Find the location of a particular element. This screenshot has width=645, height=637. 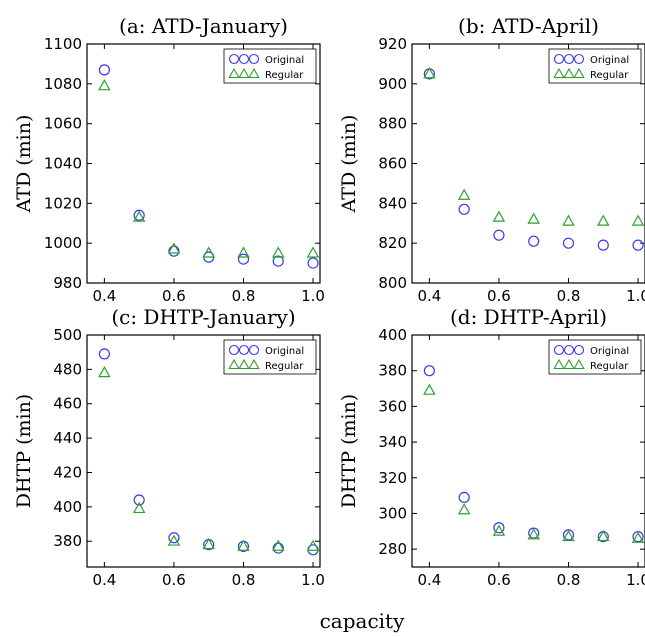

panel-title: (d: DHTP-April) is located at coordinates (528, 317).